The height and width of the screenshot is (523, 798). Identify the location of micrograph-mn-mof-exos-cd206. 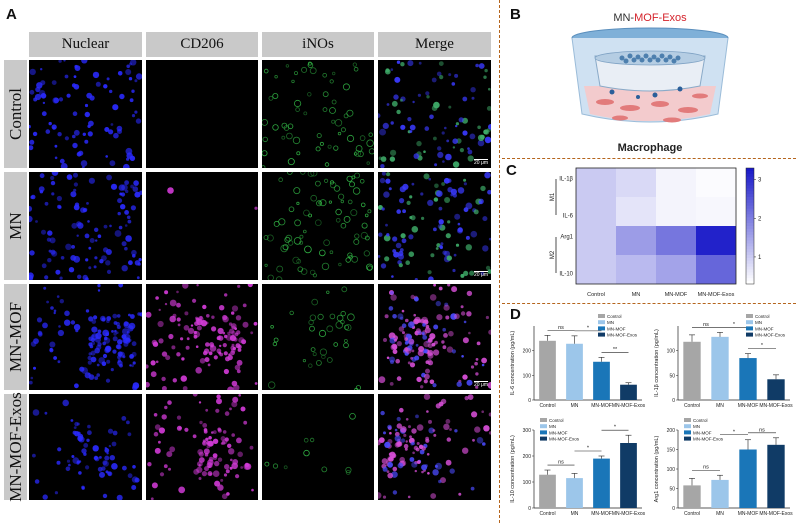
(202, 447).